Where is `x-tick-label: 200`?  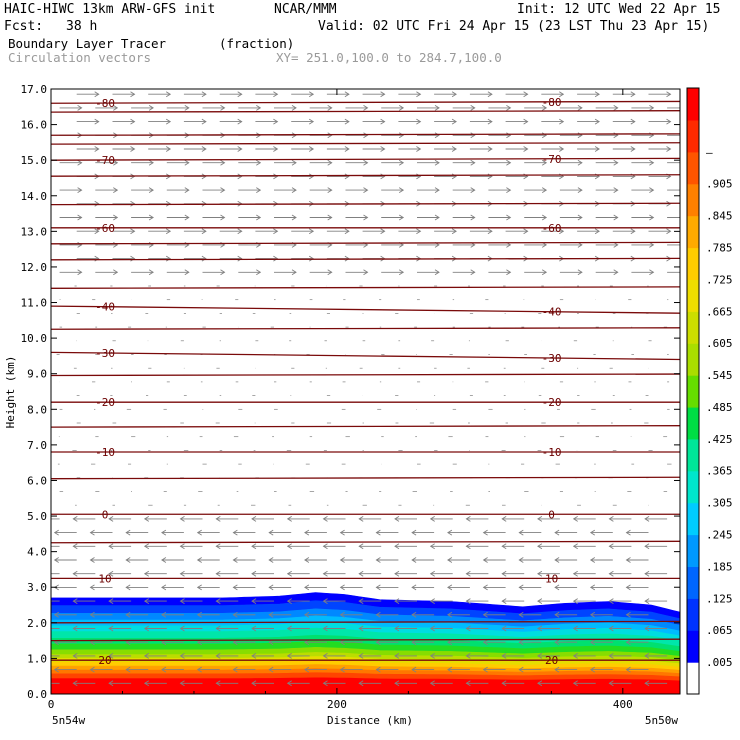 x-tick-label: 200 is located at coordinates (337, 704).